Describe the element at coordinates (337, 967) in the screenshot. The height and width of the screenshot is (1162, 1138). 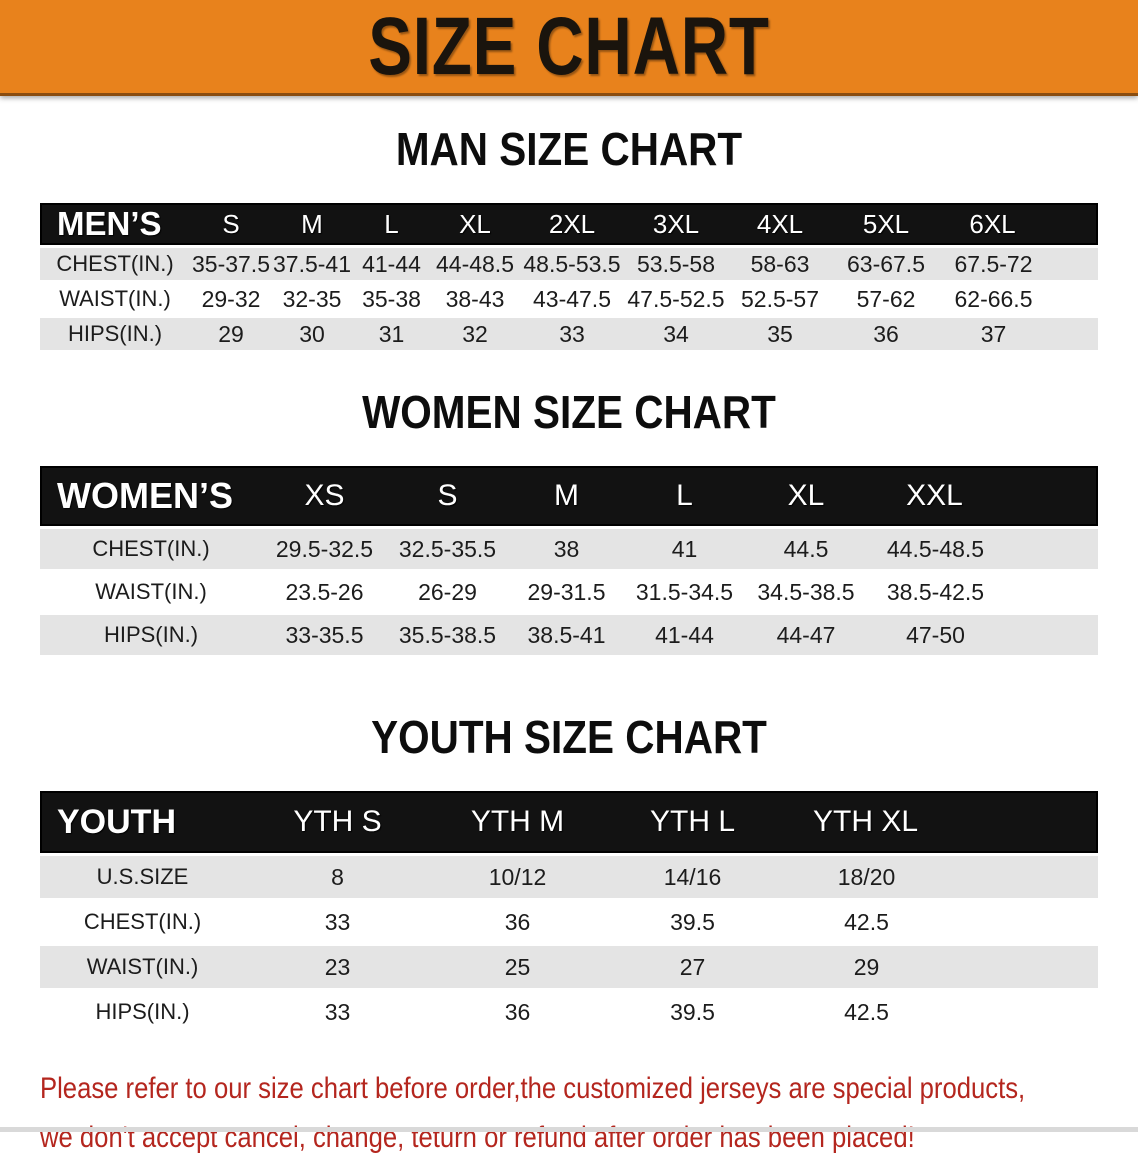
I see `cell: 23` at that location.